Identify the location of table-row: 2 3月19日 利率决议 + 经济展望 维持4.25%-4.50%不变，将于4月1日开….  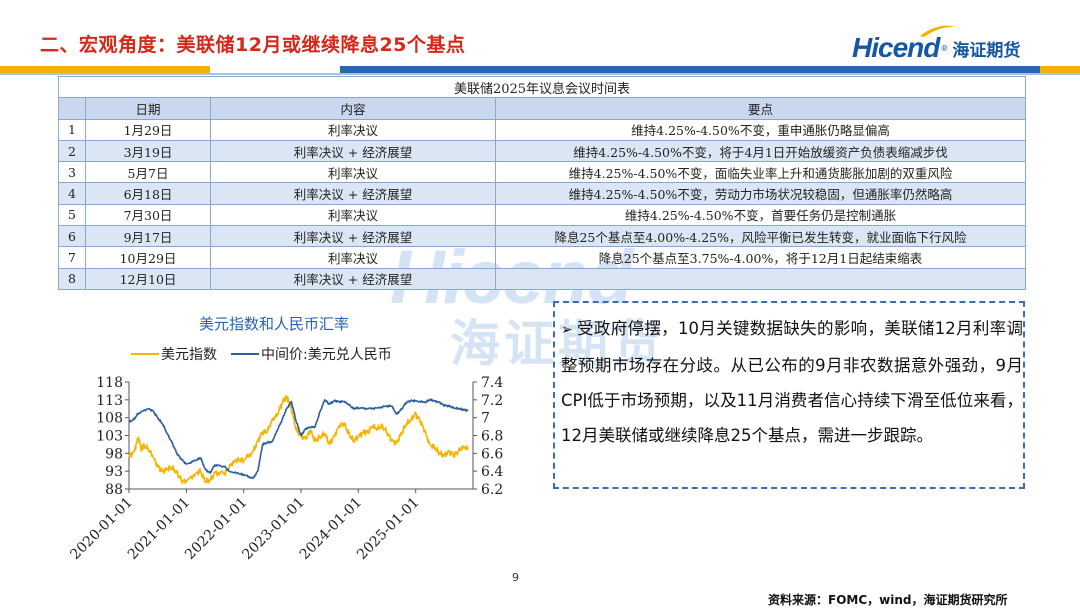
(542, 151).